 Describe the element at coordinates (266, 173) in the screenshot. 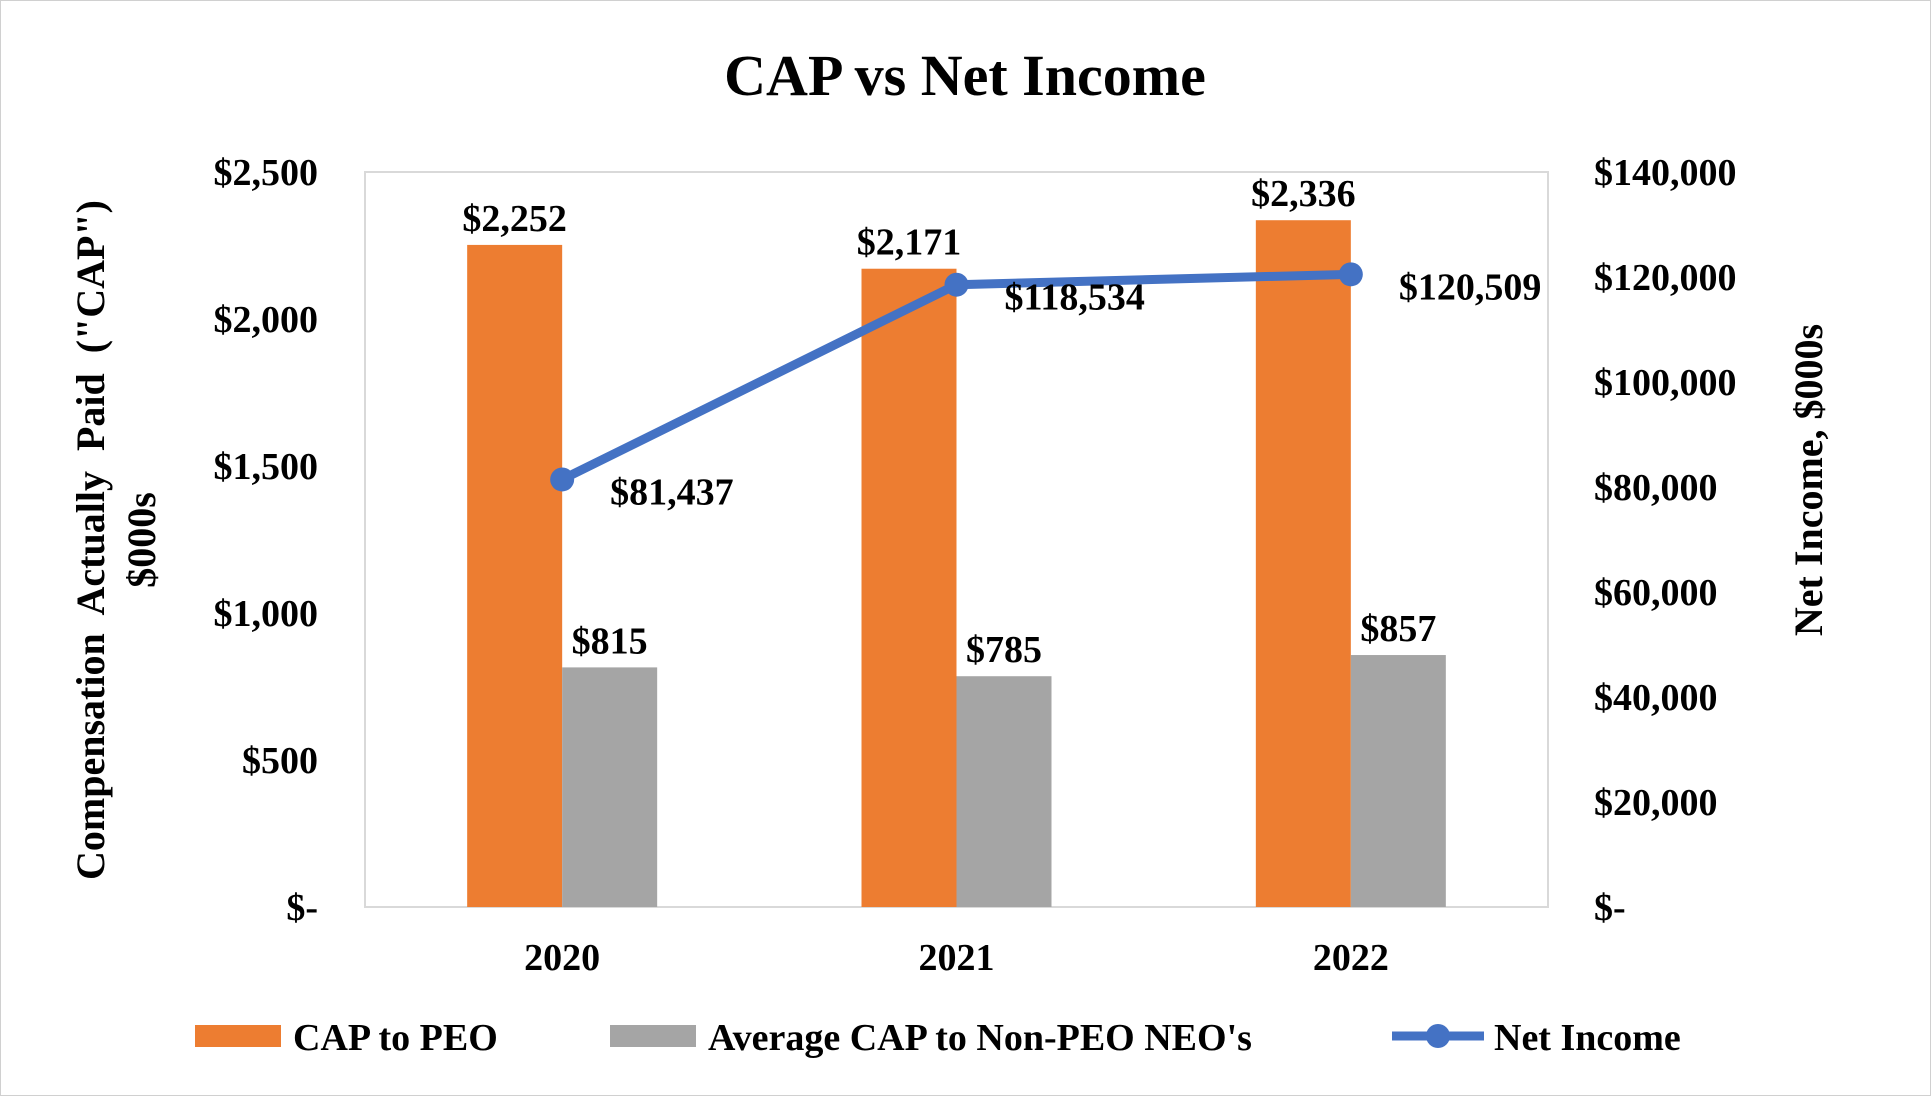

I see `left-tick-label: $2,500` at that location.